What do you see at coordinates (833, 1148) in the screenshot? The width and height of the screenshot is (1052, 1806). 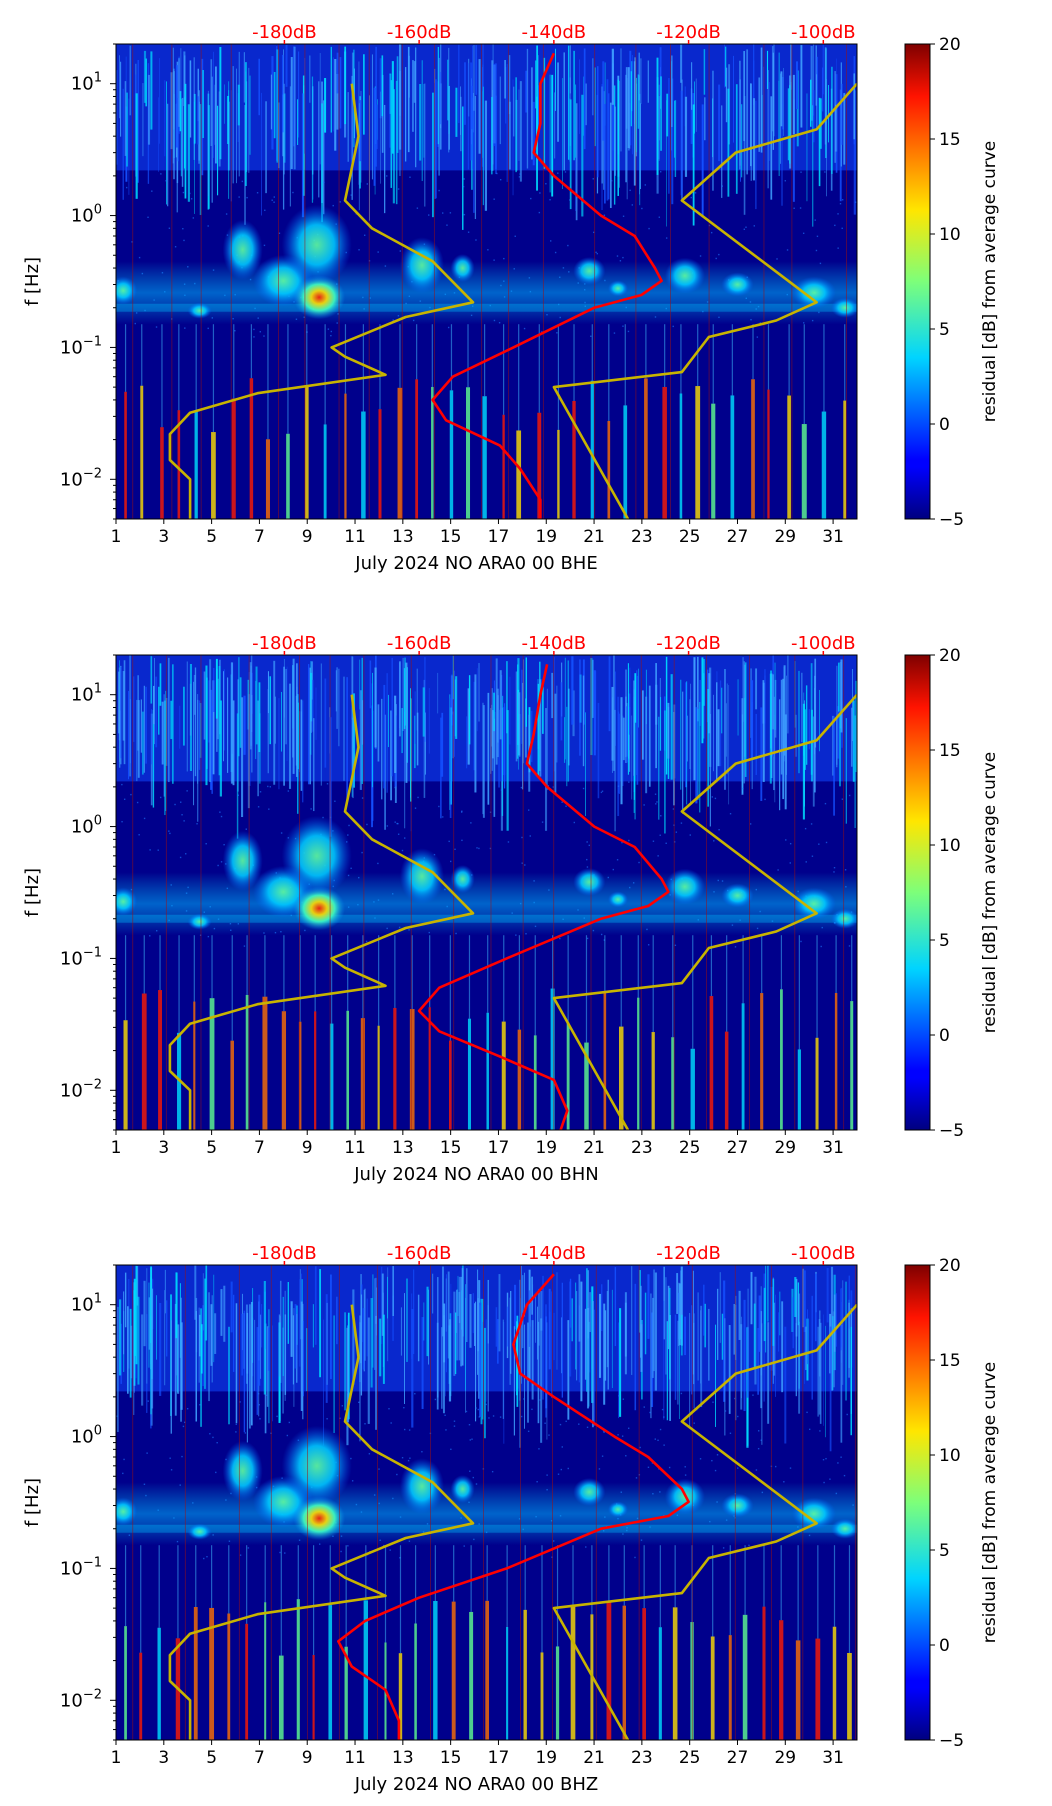 I see `x-tick-label: 31` at bounding box center [833, 1148].